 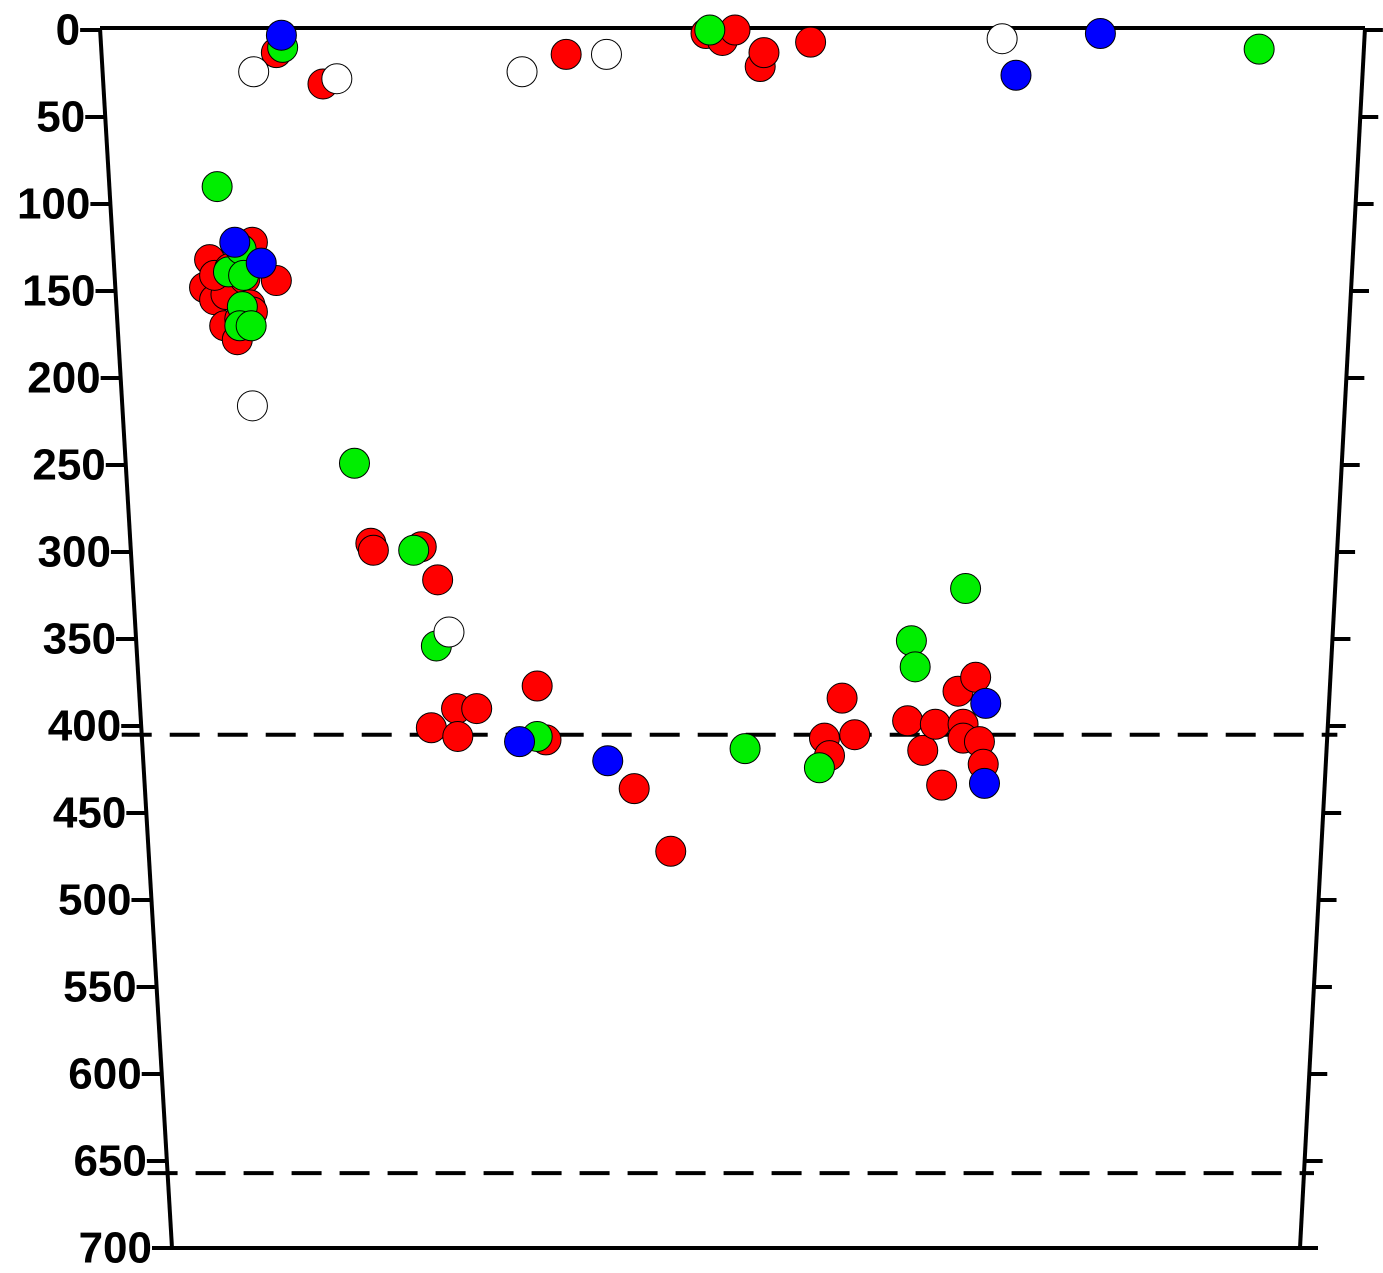 I want to click on y-tick-label: 650, so click(x=109, y=1161).